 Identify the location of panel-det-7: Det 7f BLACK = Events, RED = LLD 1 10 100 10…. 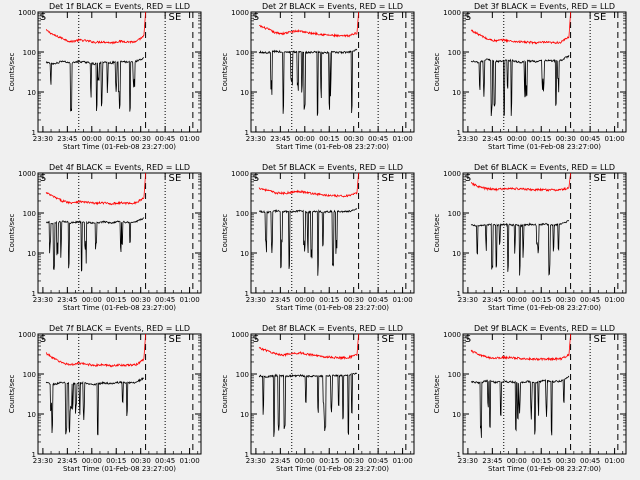
(105, 398).